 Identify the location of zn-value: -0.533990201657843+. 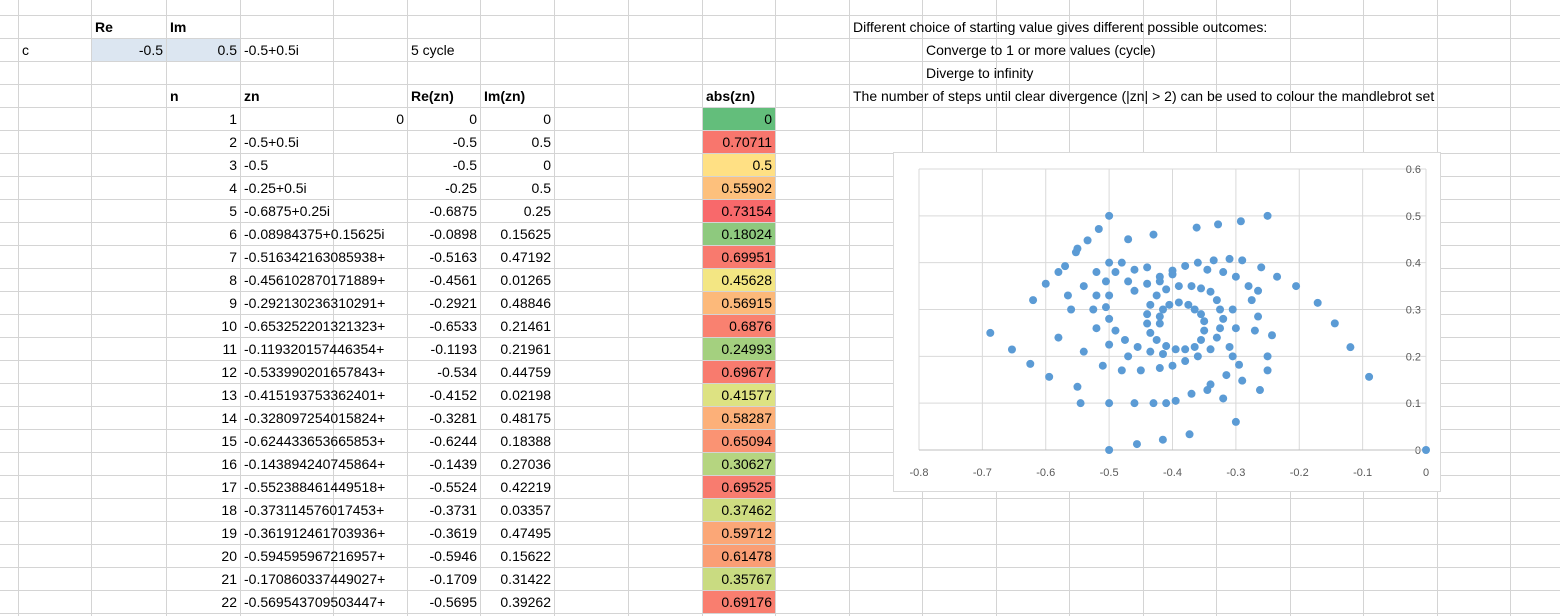
(315, 372).